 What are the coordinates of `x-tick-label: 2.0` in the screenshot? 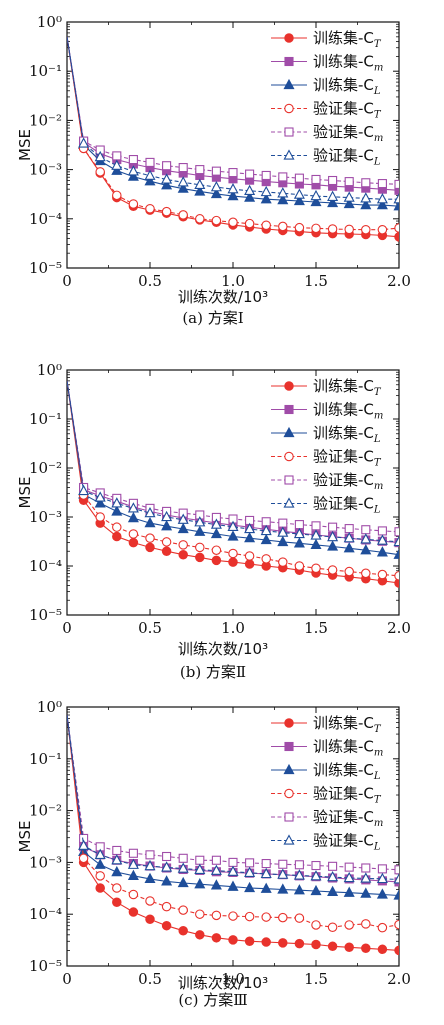 It's located at (399, 979).